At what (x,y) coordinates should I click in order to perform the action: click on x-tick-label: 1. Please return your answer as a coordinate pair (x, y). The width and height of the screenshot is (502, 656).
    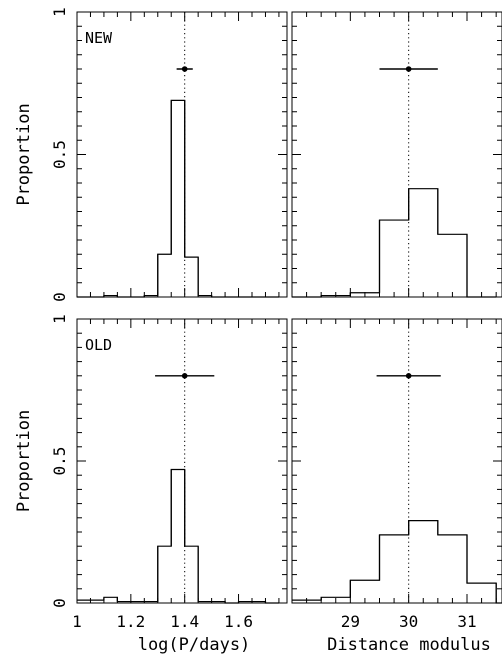
    Looking at the image, I should click on (77, 621).